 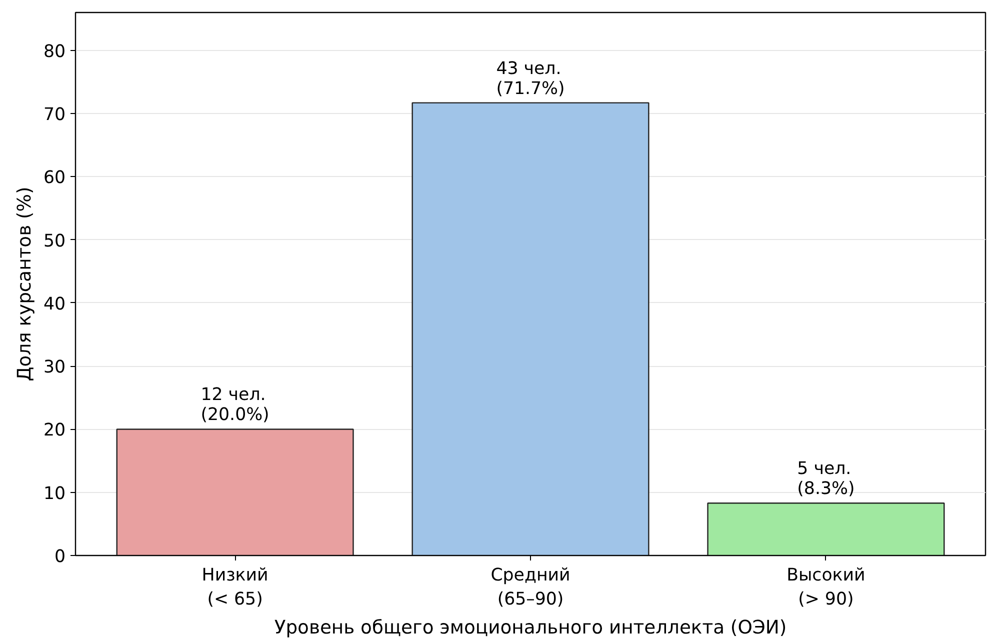 What do you see at coordinates (25, 284) in the screenshot?
I see `y-axis-title: Доля курсантов (%)` at bounding box center [25, 284].